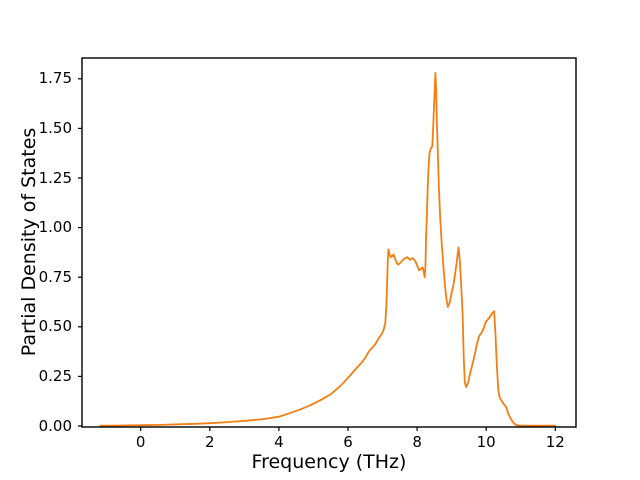 This screenshot has width=640, height=480. What do you see at coordinates (210, 442) in the screenshot?
I see `x-tick-label: 2` at bounding box center [210, 442].